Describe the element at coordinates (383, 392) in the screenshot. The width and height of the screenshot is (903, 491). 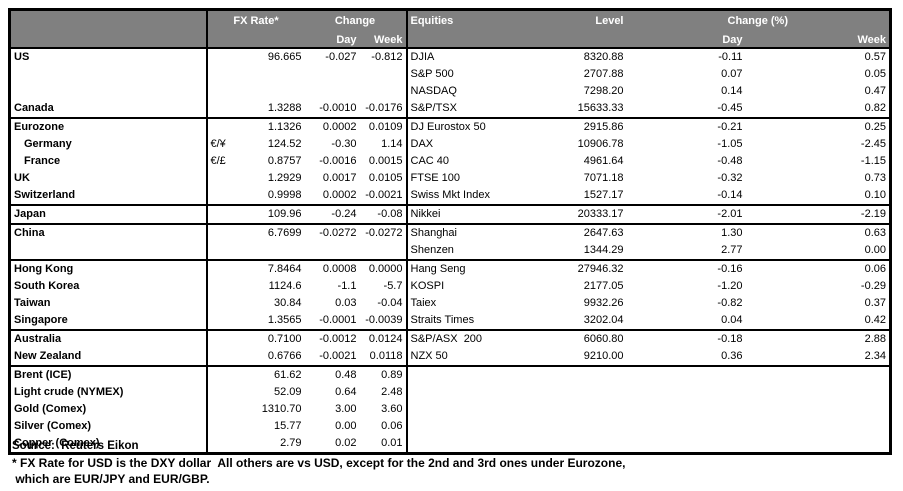
I see `fx-change-week-value: 2.48` at that location.